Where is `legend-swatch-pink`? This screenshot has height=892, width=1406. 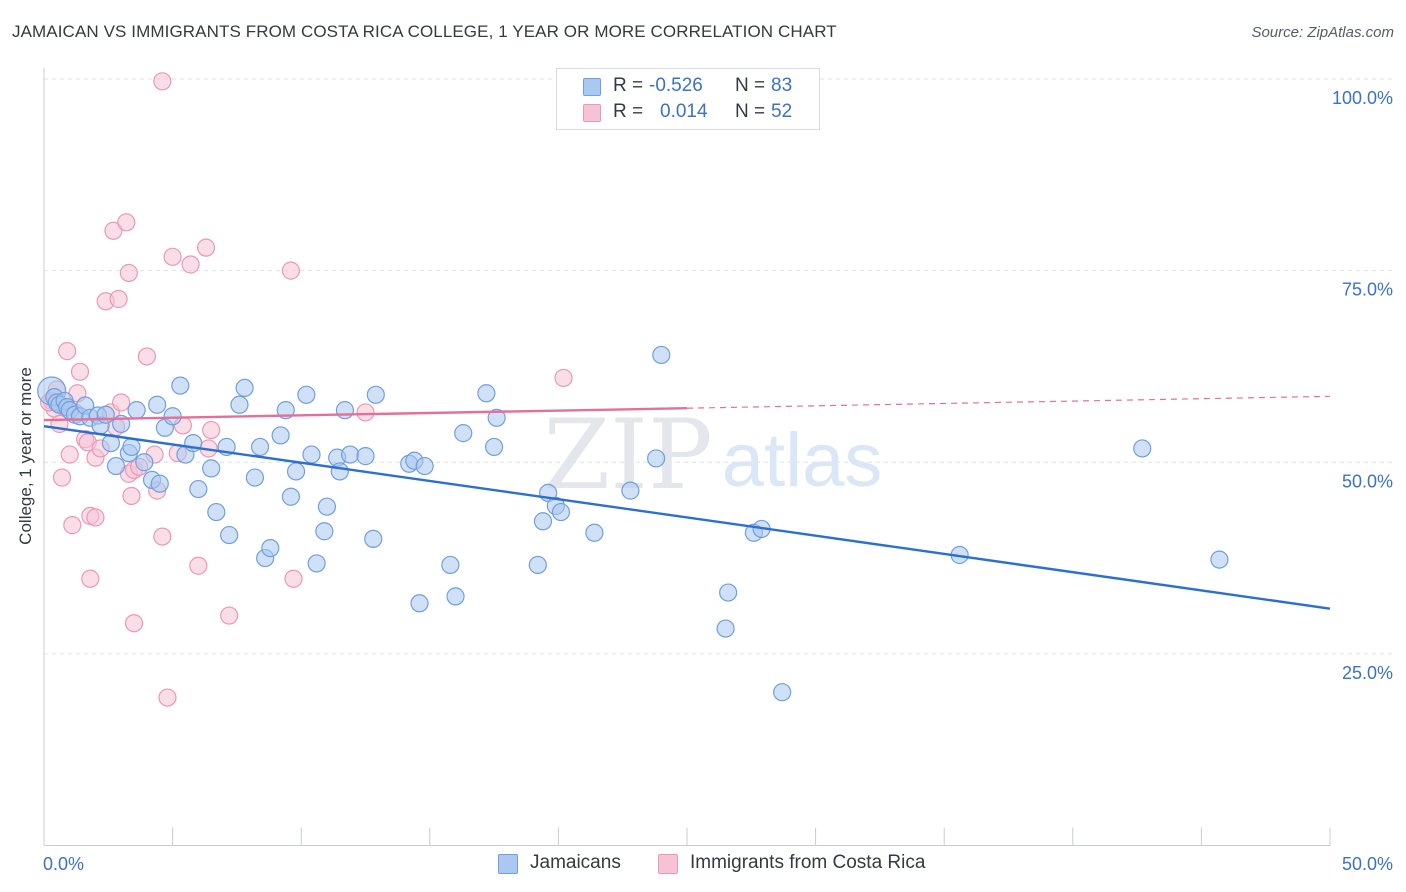 legend-swatch-pink is located at coordinates (592, 113).